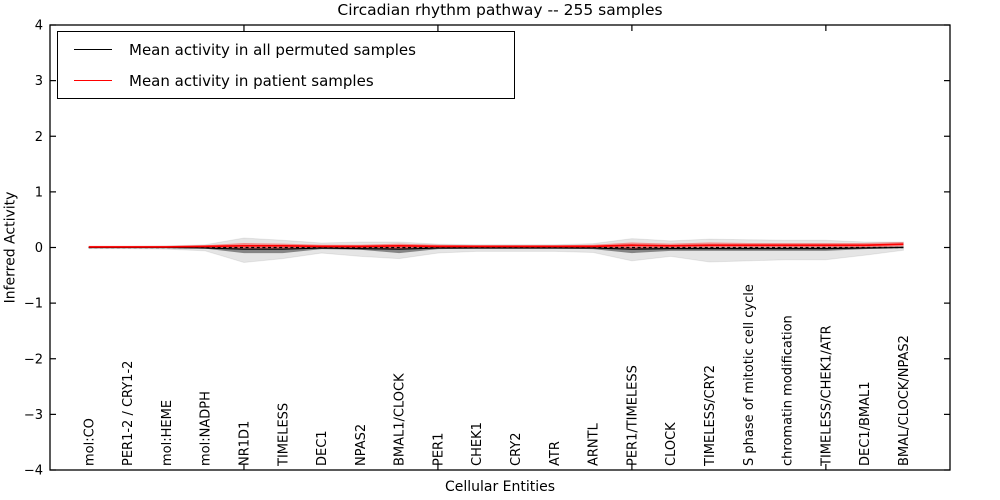 The width and height of the screenshot is (1000, 500). What do you see at coordinates (500, 487) in the screenshot?
I see `x-axis-label: Cellular Entities` at bounding box center [500, 487].